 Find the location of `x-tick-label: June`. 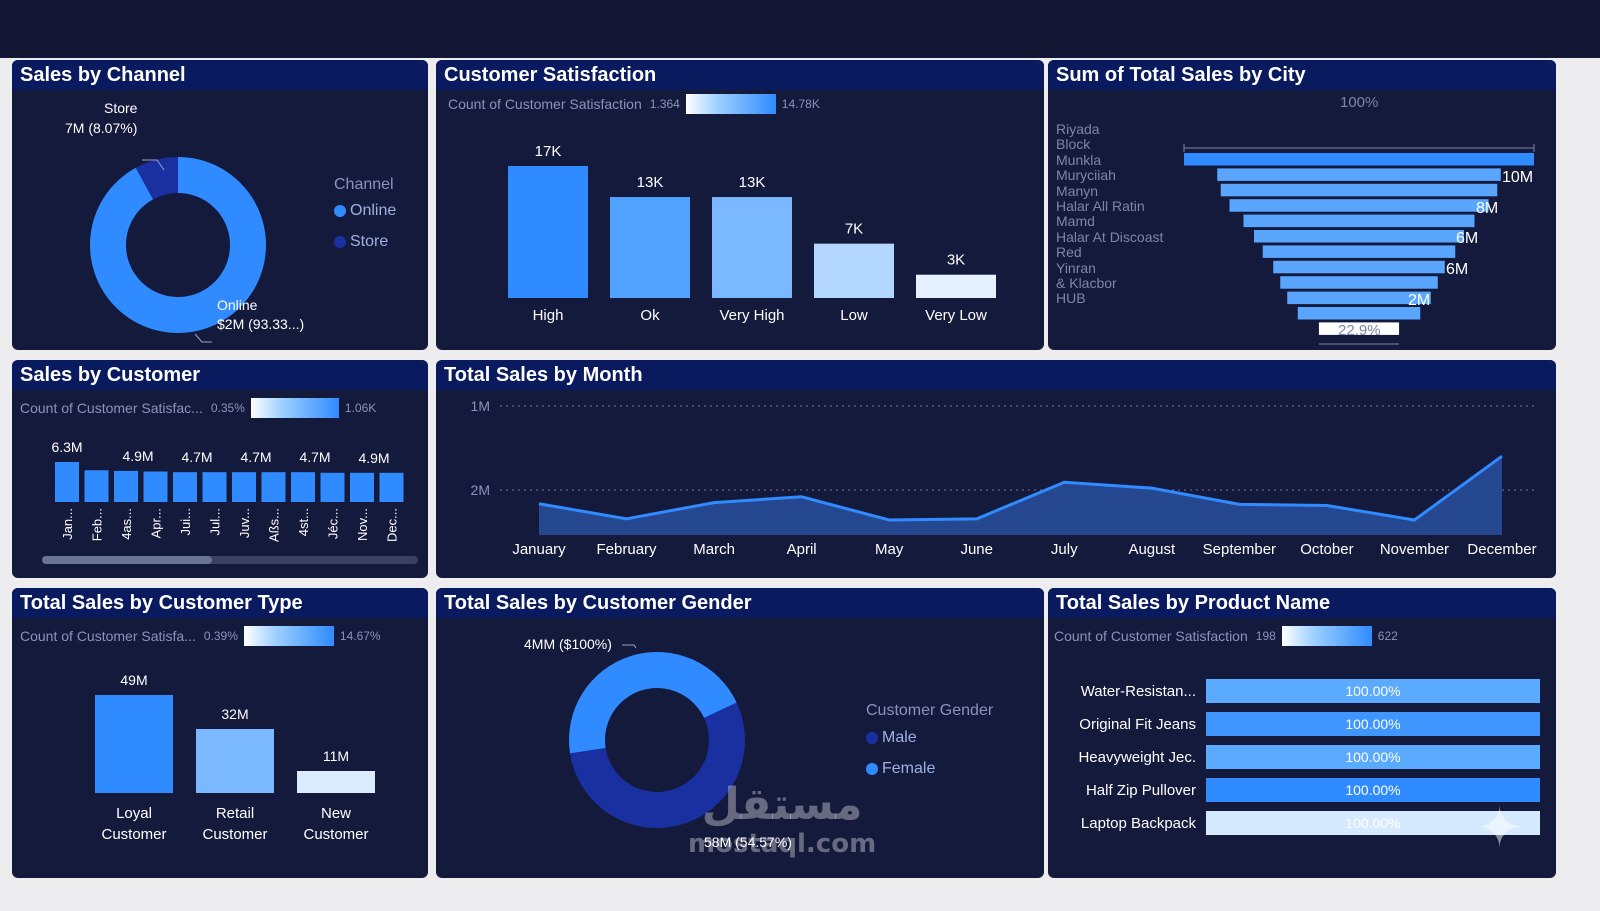

x-tick-label: June is located at coordinates (976, 549).